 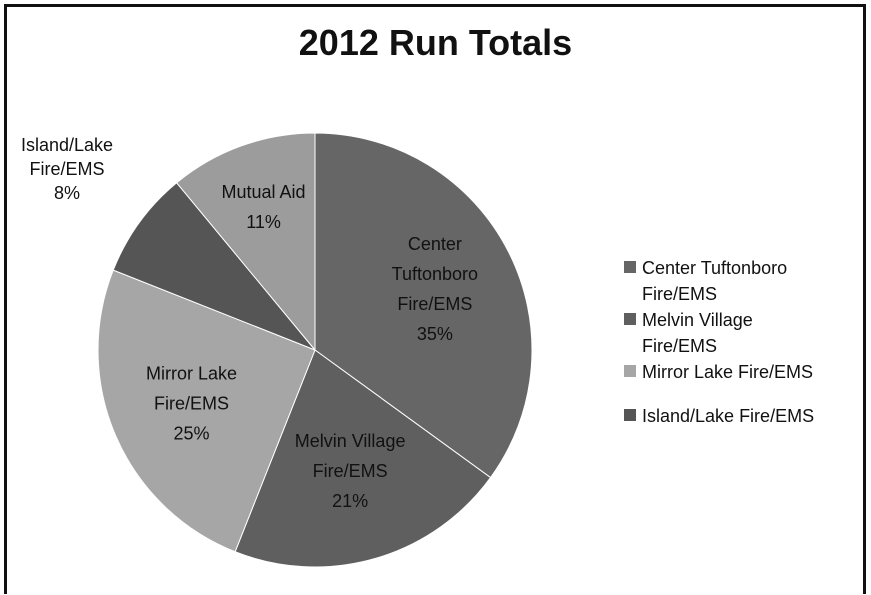 I want to click on legend-label-center-tuftonboro-line-1: Center Tuftonboro, so click(x=715, y=268).